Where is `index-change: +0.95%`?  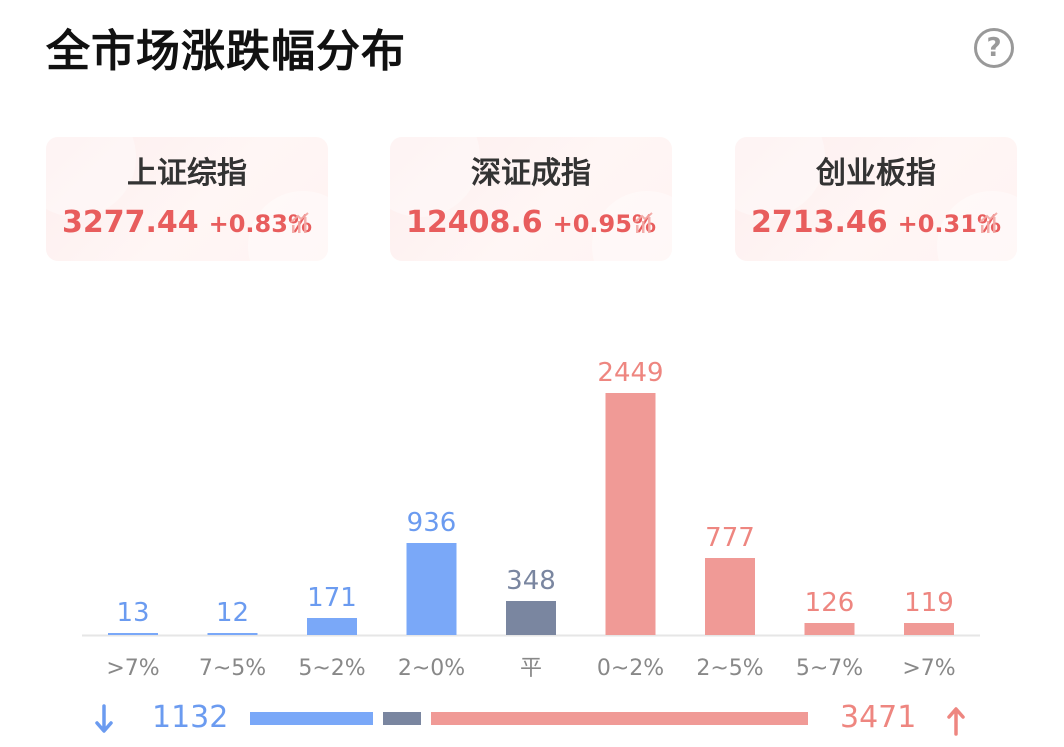 index-change: +0.95% is located at coordinates (604, 224).